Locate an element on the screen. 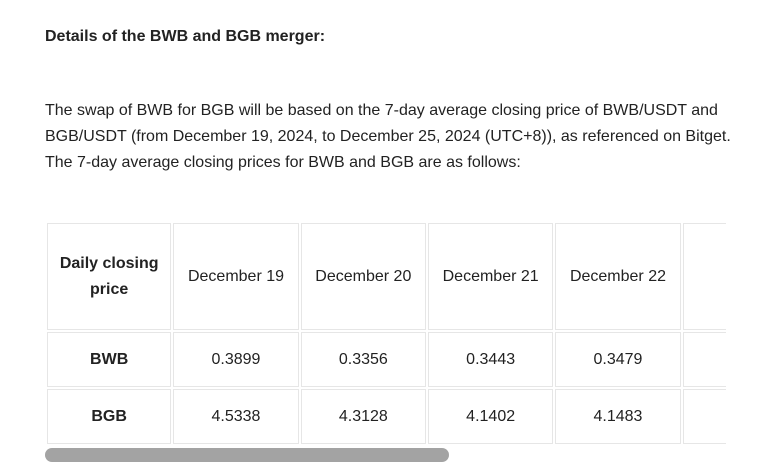 Image resolution: width=774 pixels, height=474 pixels. cell: 0.3899 is located at coordinates (236, 359).